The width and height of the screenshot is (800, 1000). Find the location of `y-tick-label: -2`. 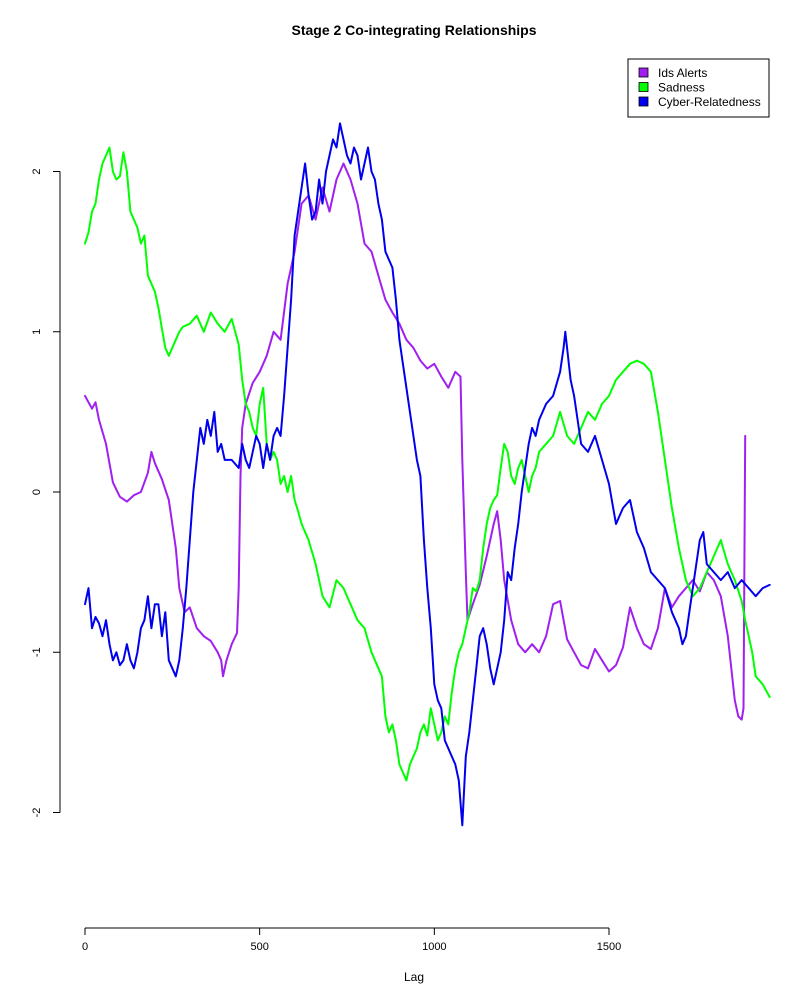

y-tick-label: -2 is located at coordinates (37, 813).